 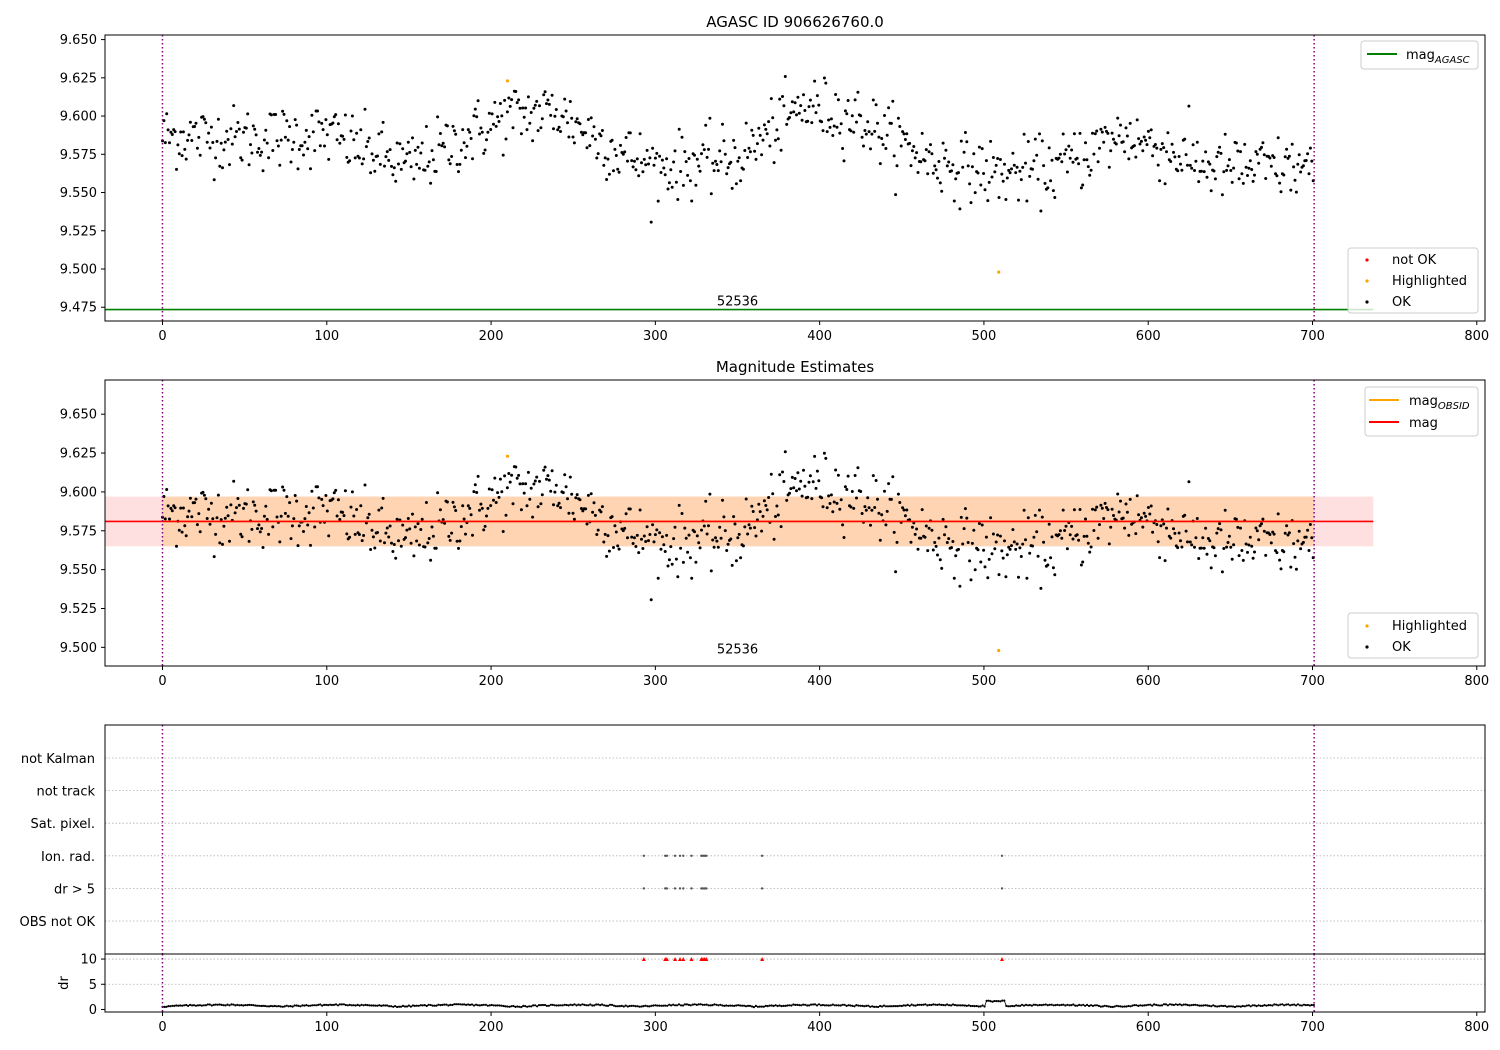 What do you see at coordinates (78, 570) in the screenshot?
I see `y-tick-label: 9.550` at bounding box center [78, 570].